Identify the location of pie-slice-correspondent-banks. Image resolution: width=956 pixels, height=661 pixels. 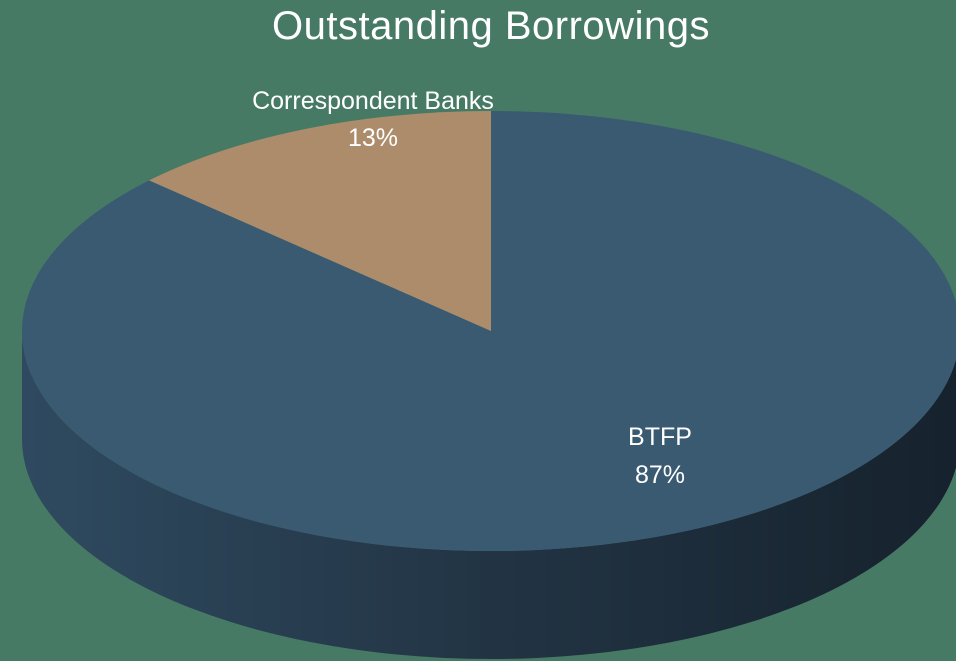
(320, 221).